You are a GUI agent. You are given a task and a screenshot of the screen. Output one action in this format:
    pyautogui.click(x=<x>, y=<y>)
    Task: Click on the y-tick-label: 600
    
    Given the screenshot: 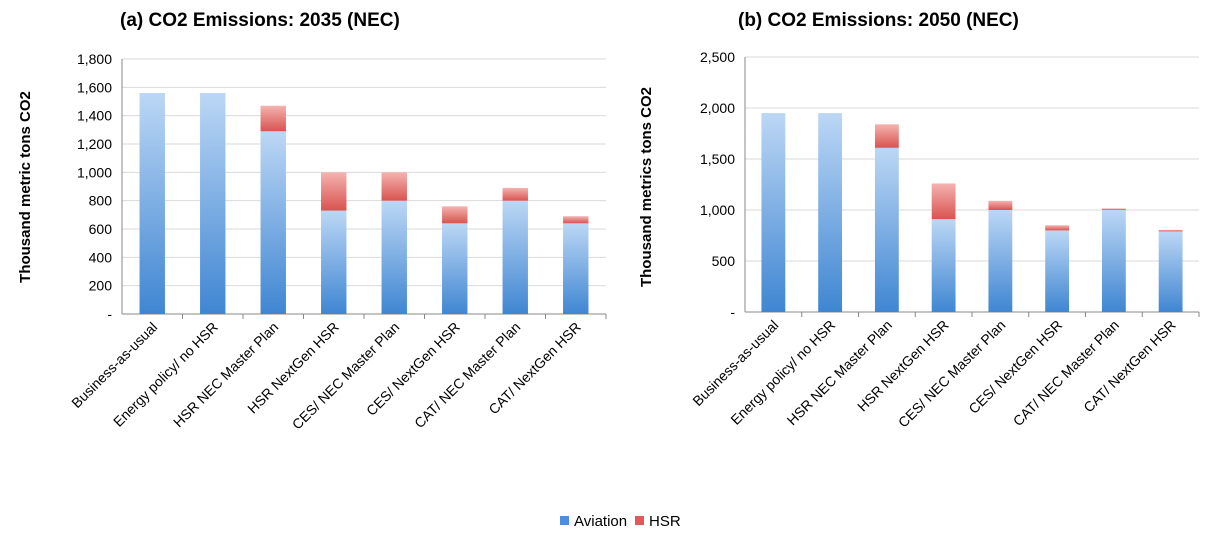 What is the action you would take?
    pyautogui.click(x=101, y=229)
    